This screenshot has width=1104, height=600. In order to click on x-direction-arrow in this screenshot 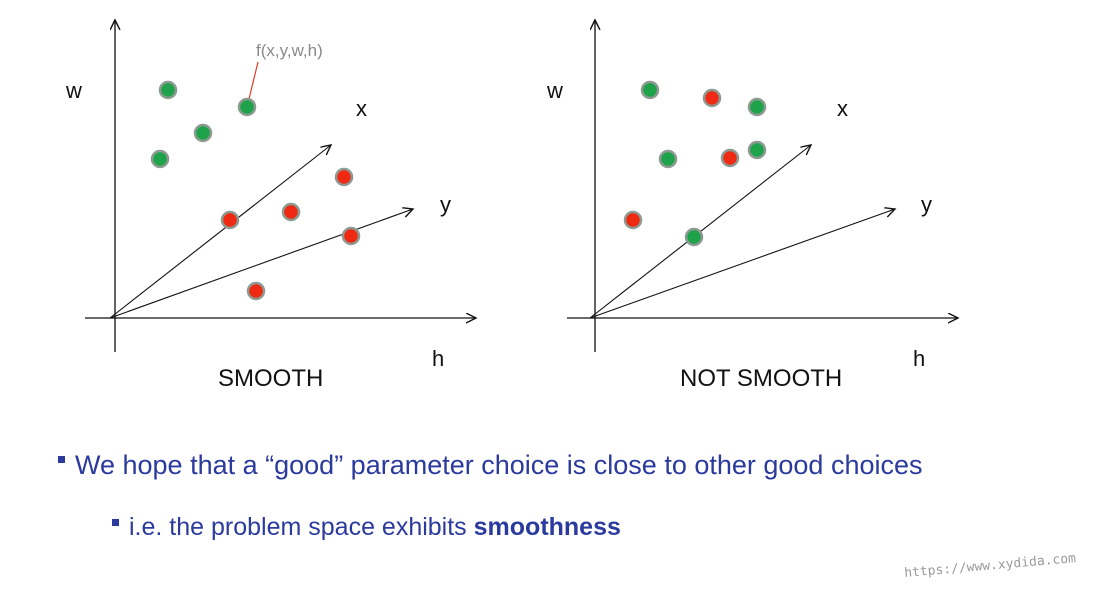, I will do `click(220, 232)`.